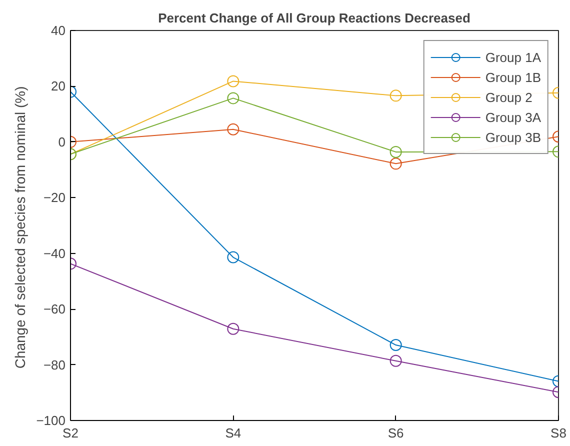 The height and width of the screenshot is (446, 570). What do you see at coordinates (508, 97) in the screenshot?
I see `legend-label: Group 2` at bounding box center [508, 97].